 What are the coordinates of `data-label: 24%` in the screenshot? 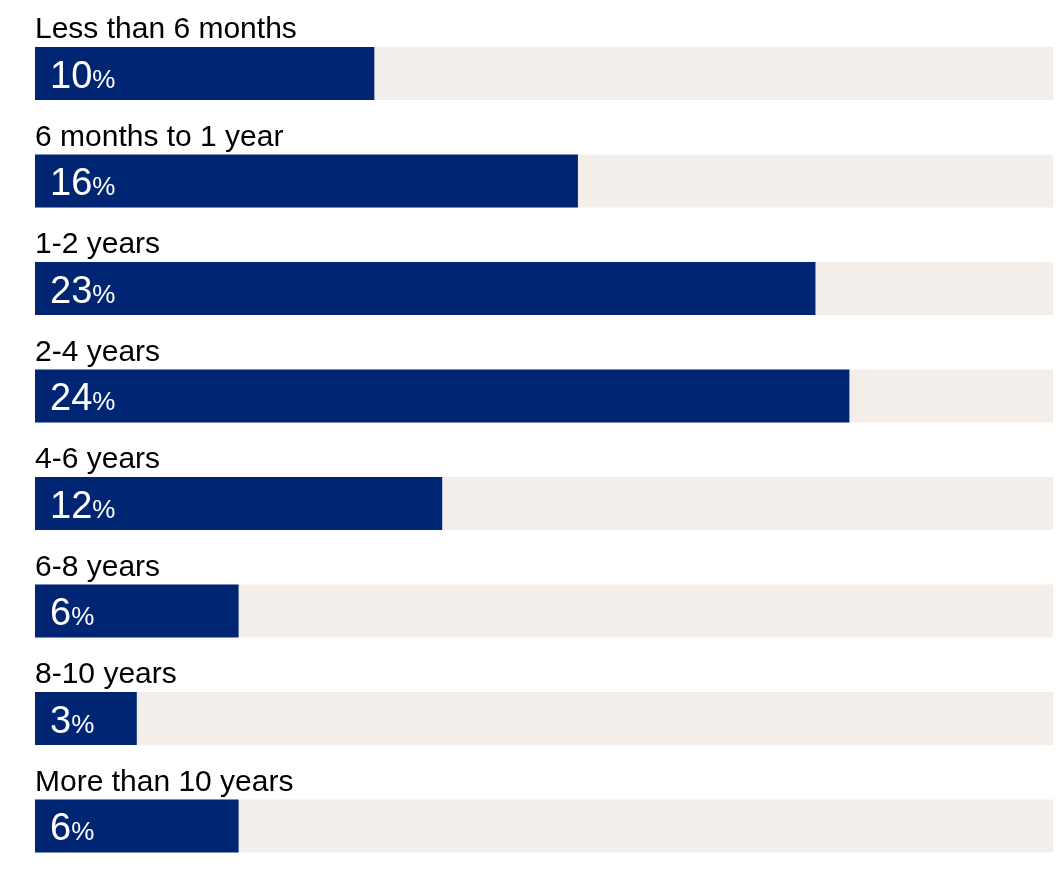 It's located at (83, 397).